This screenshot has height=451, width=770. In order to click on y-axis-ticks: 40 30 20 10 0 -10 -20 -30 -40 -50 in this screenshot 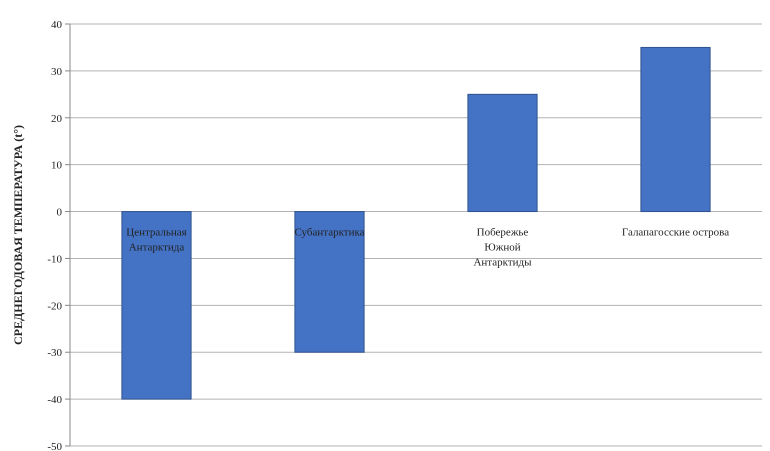, I will do `click(58, 235)`.